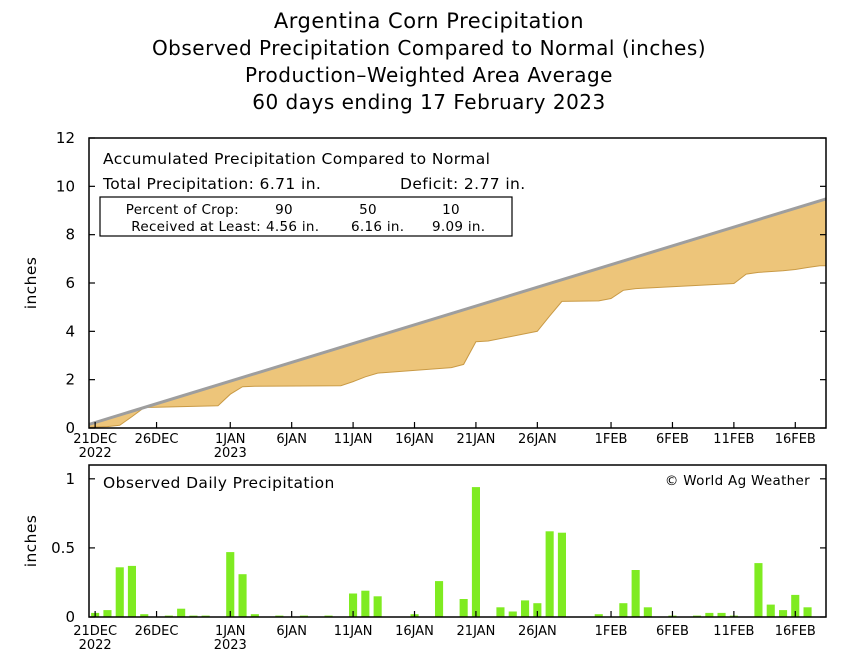  I want to click on y-tick-label: 8, so click(70, 235).